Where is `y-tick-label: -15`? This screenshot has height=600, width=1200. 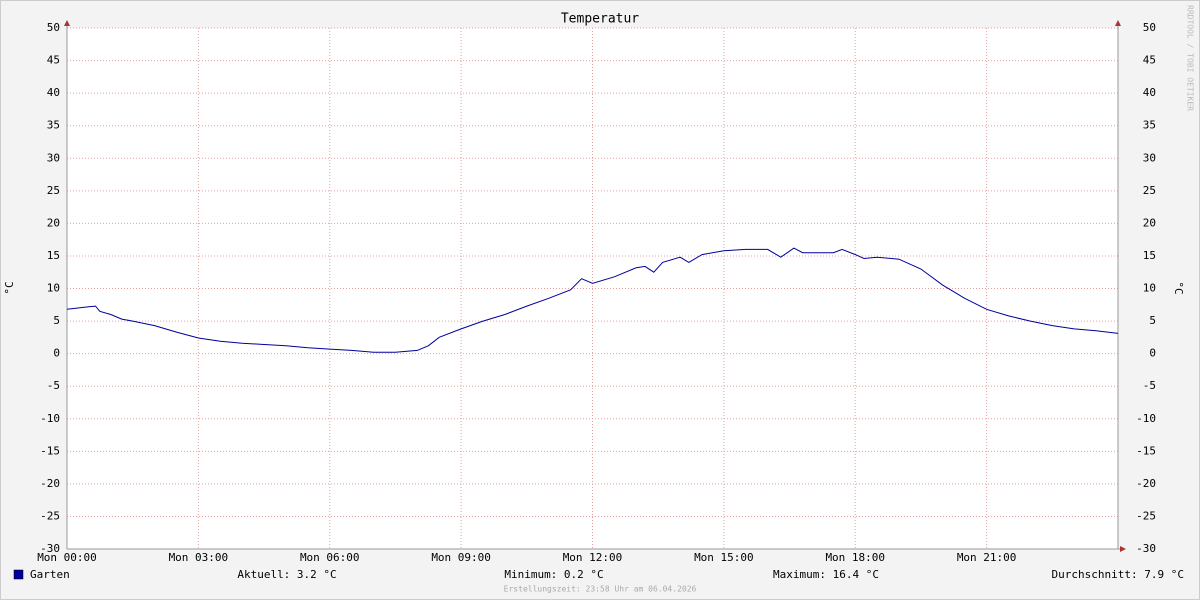
y-tick-label: -15 is located at coordinates (50, 450).